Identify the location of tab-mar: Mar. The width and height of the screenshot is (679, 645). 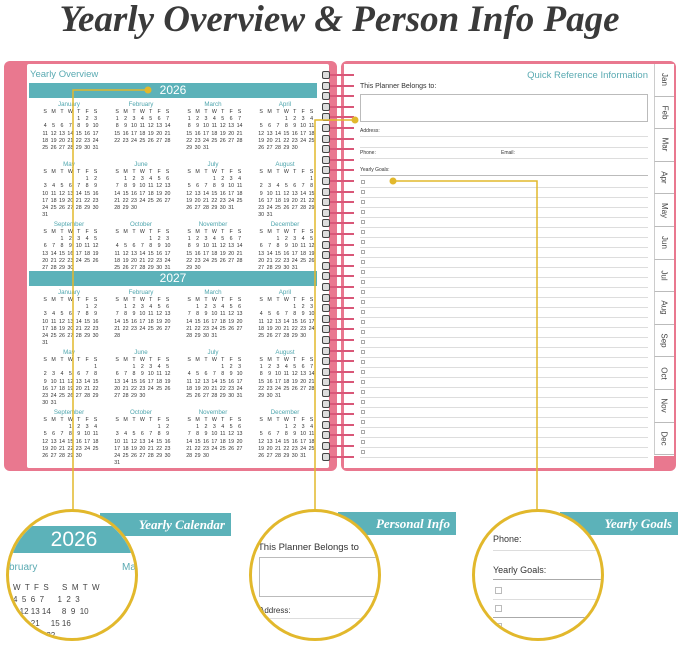
(664, 145).